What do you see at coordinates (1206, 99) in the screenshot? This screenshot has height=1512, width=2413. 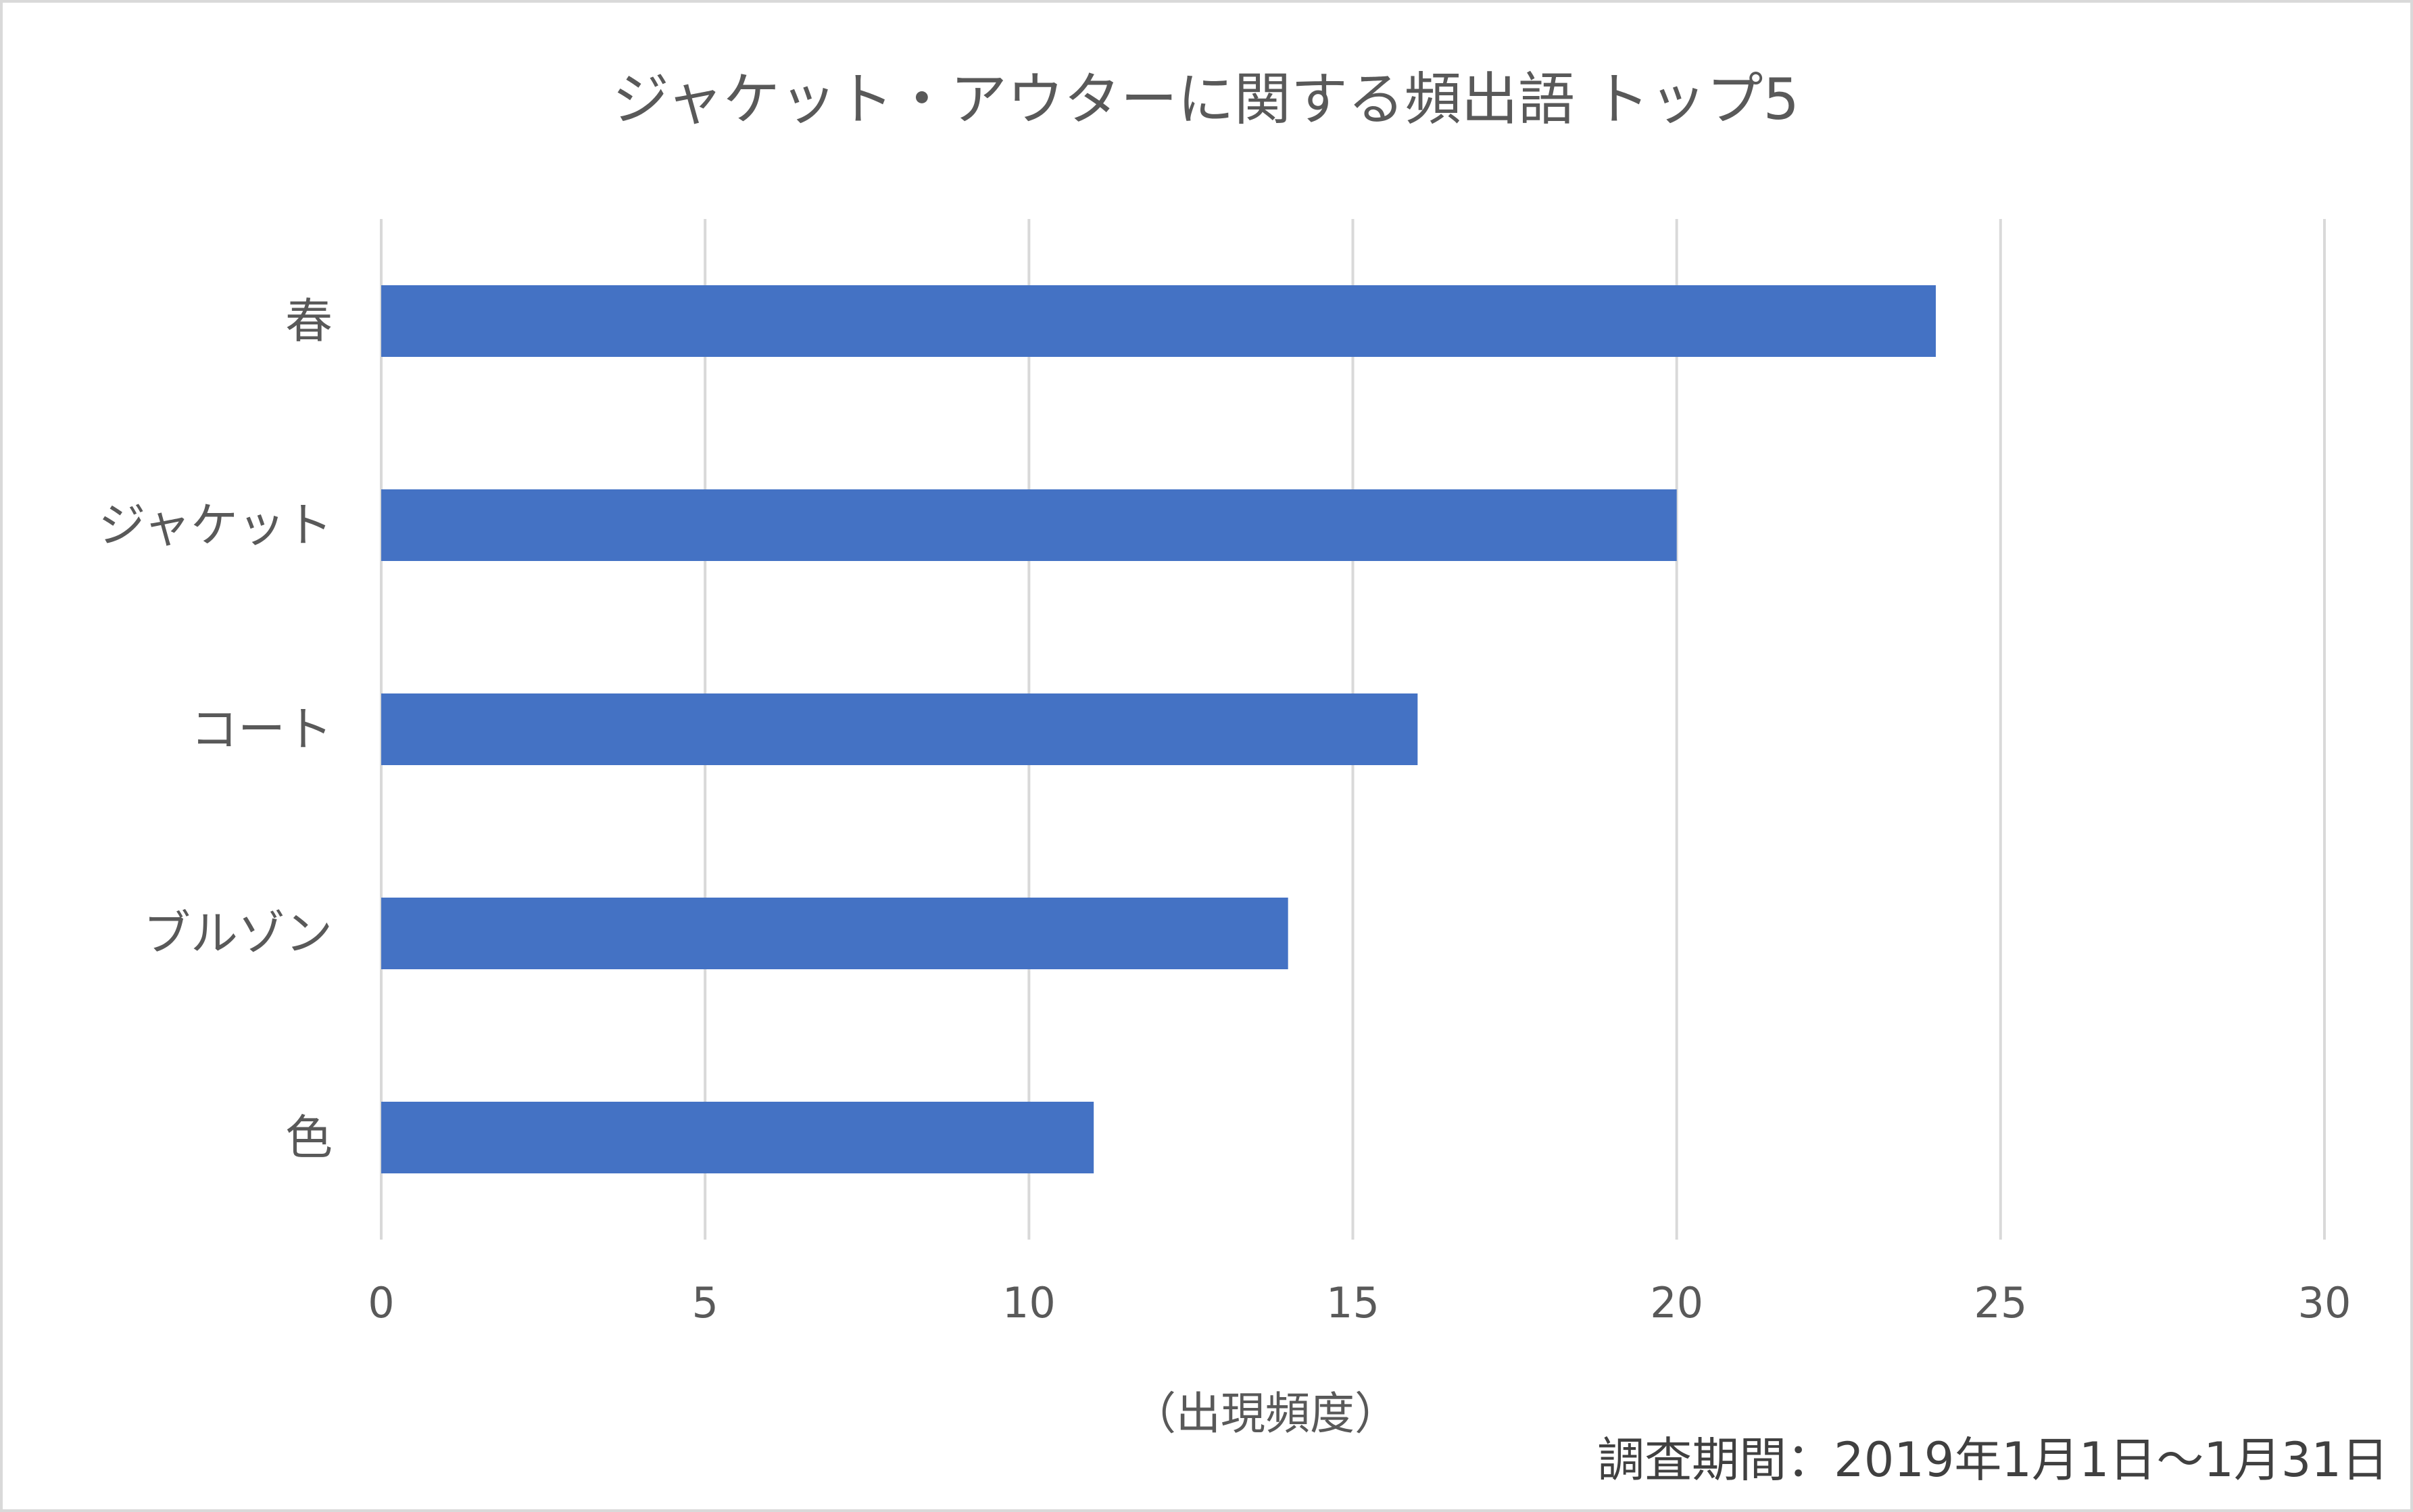 I see `chart-title: ジャケット・アウターに関する頻出語 トップ5` at bounding box center [1206, 99].